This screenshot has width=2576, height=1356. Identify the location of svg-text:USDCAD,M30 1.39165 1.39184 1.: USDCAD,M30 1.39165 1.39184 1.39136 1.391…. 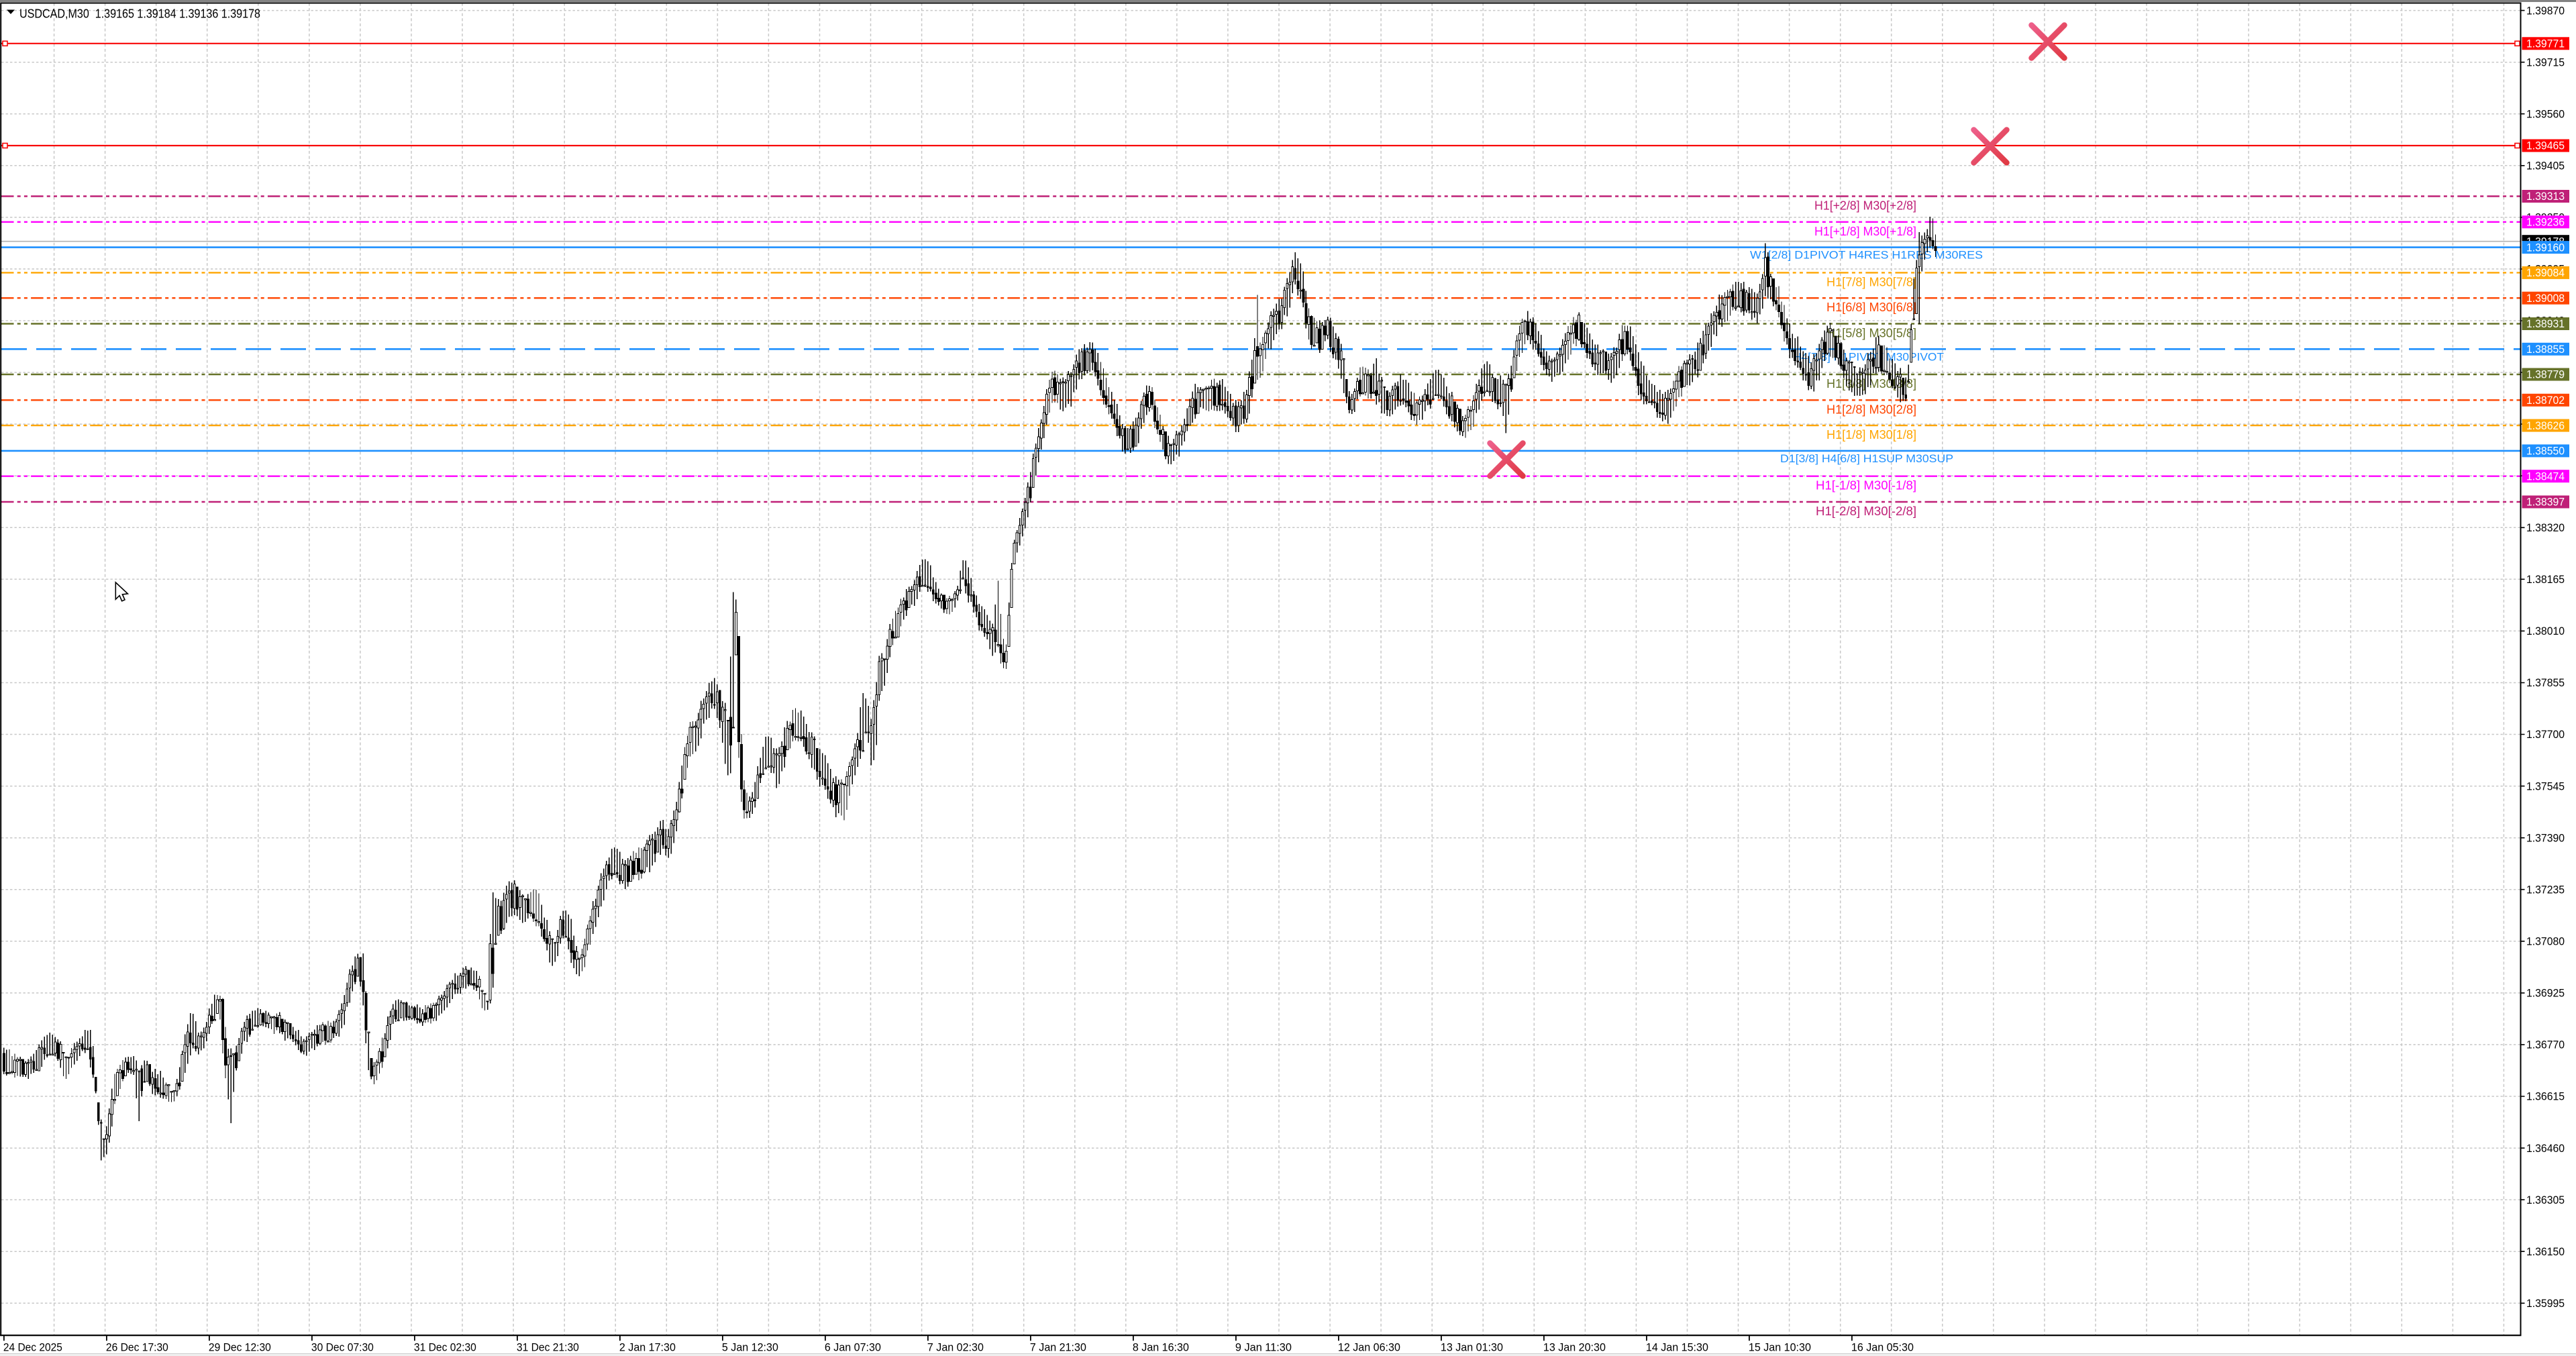
(139, 14).